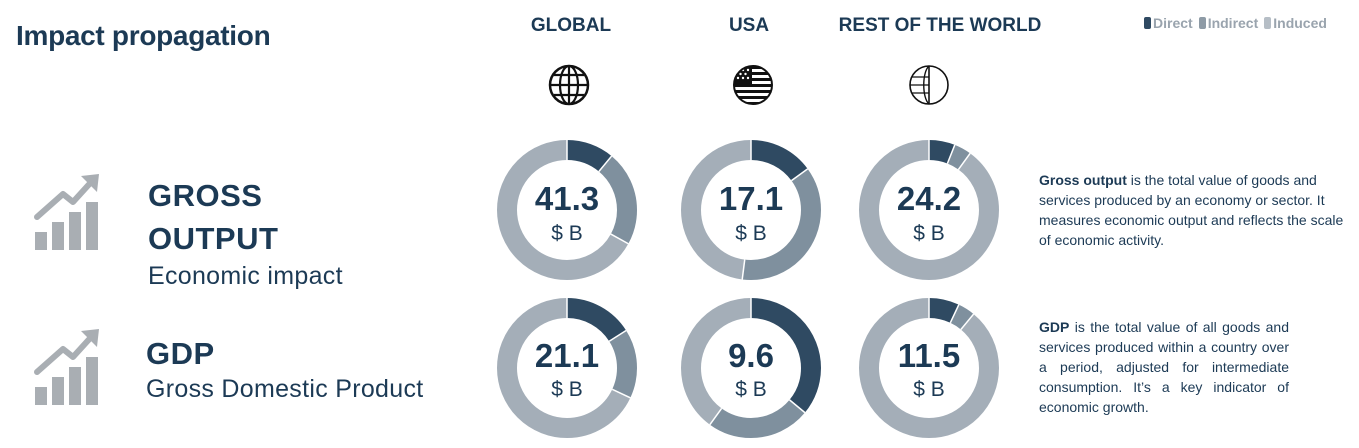  What do you see at coordinates (749, 25) in the screenshot?
I see `column-header-usa: USA` at bounding box center [749, 25].